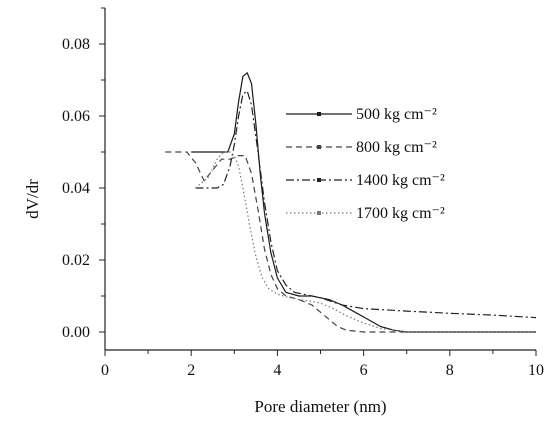 Image resolution: width=554 pixels, height=425 pixels. What do you see at coordinates (32, 199) in the screenshot?
I see `y-axis-title: dV/dr` at bounding box center [32, 199].